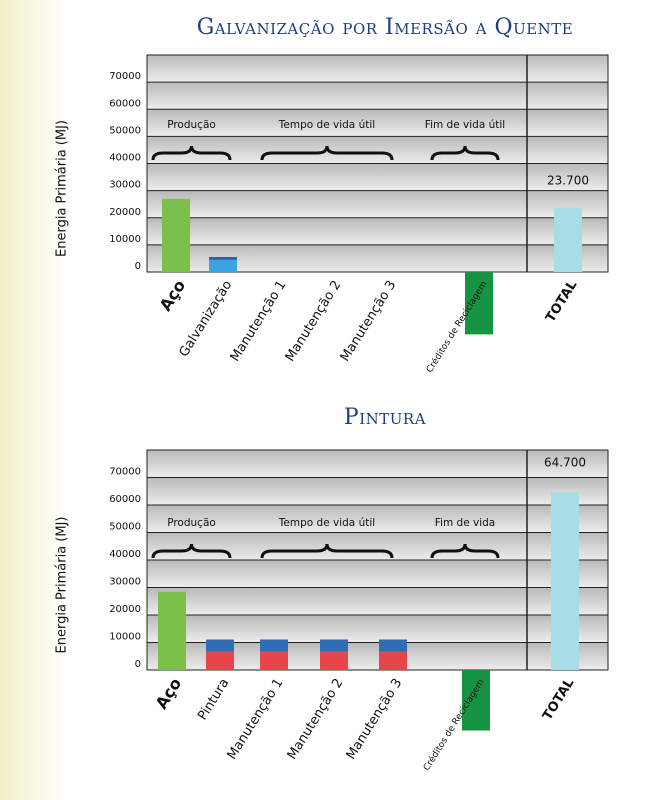 The image size is (656, 800). What do you see at coordinates (35, 400) in the screenshot?
I see `side-decoration` at bounding box center [35, 400].